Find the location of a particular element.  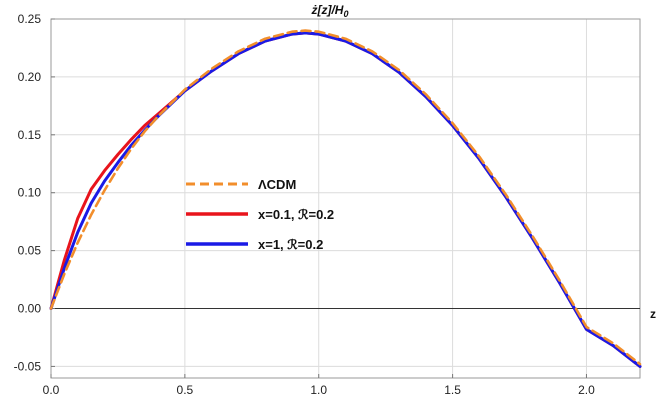

chart-title: ż[z]/H0 is located at coordinates (329, 11).